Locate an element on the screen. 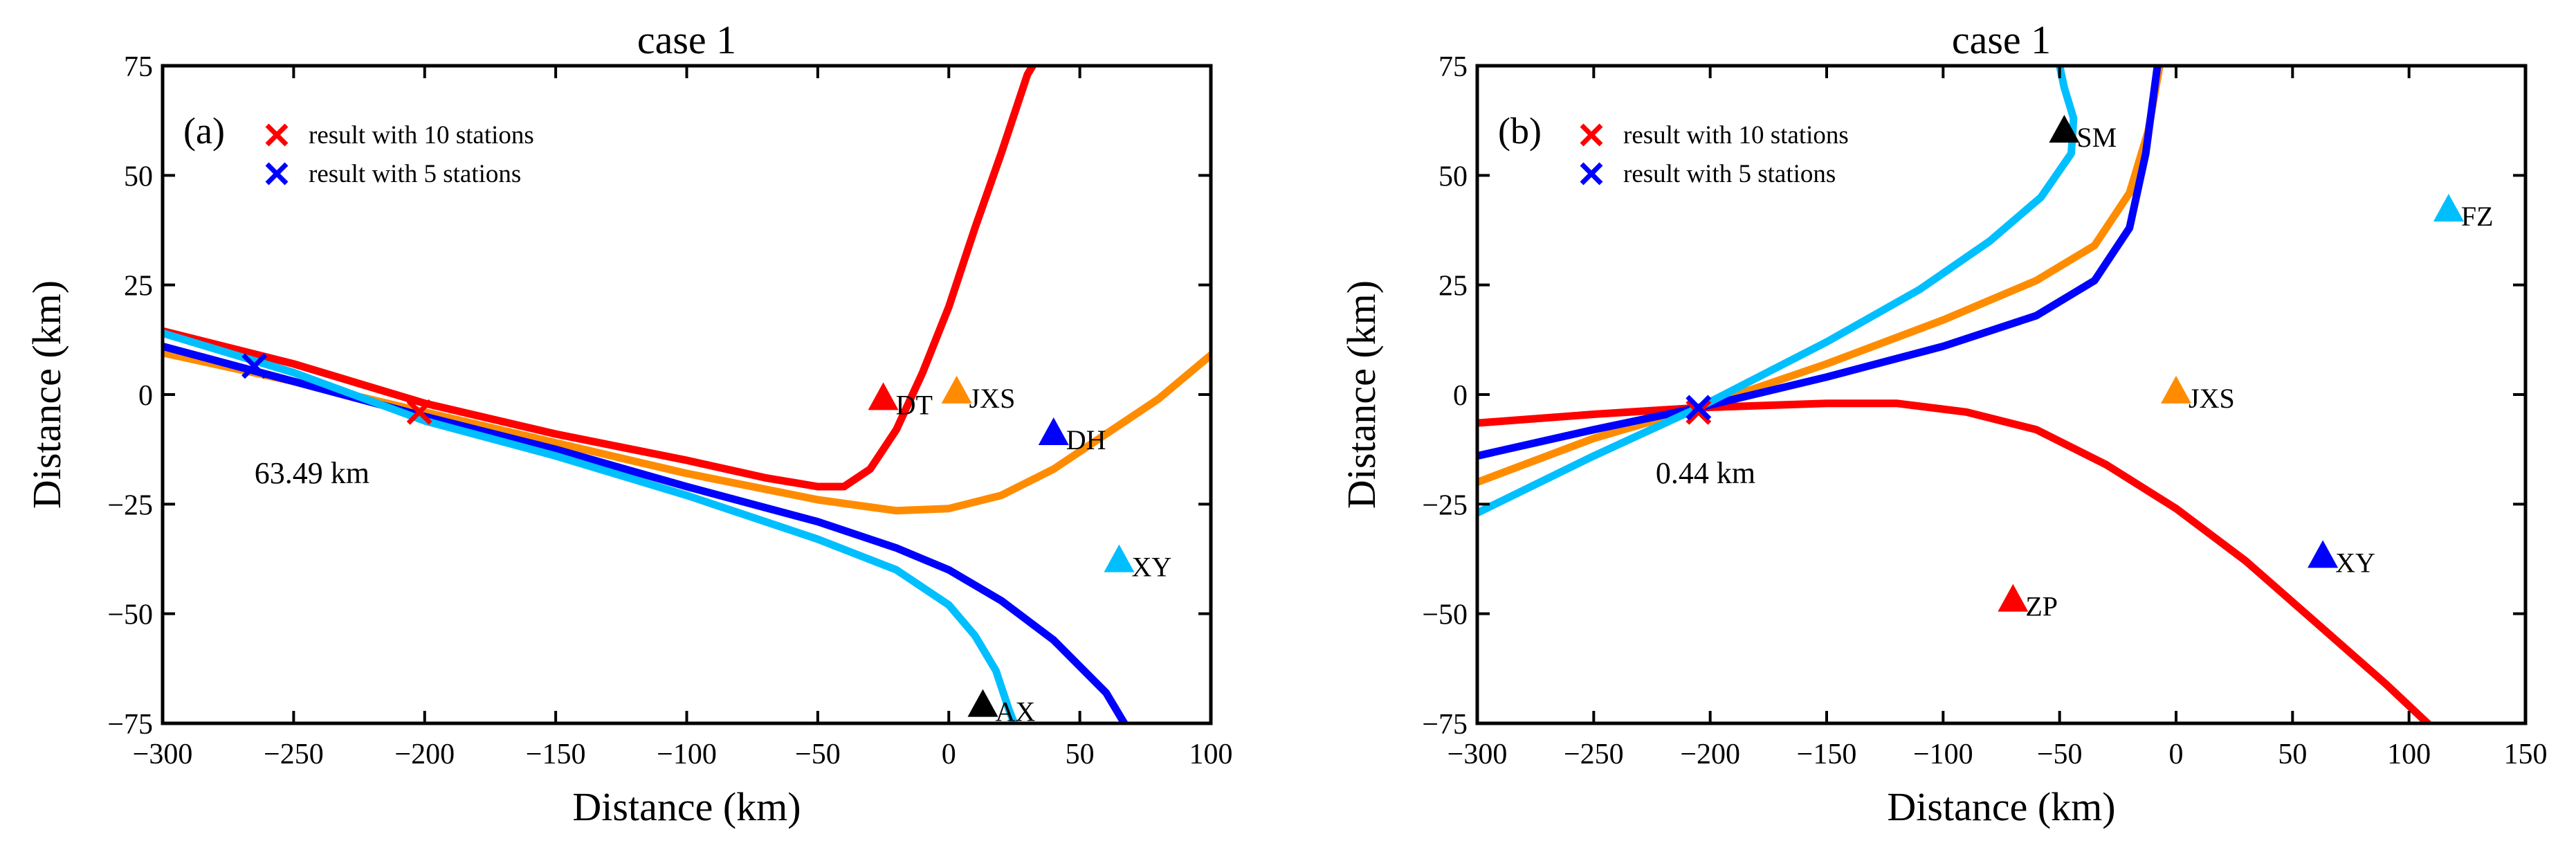 Image resolution: width=2576 pixels, height=859 pixels. series-line-light-blue-curve is located at coordinates (1777, 291).